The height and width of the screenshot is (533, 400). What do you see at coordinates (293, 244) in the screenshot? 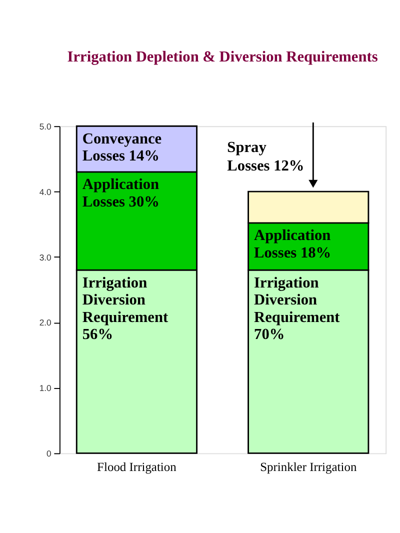
I see `annotation: Application Losses 18%` at bounding box center [293, 244].